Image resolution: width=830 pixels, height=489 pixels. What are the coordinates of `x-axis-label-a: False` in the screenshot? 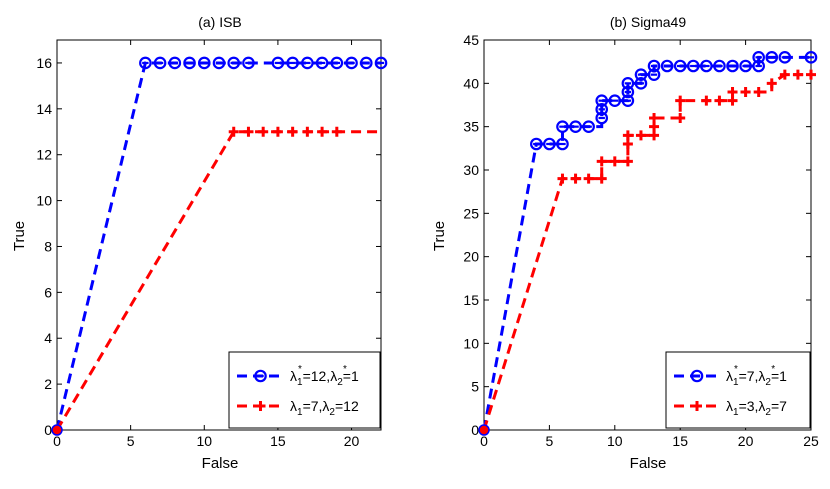 It's located at (220, 463).